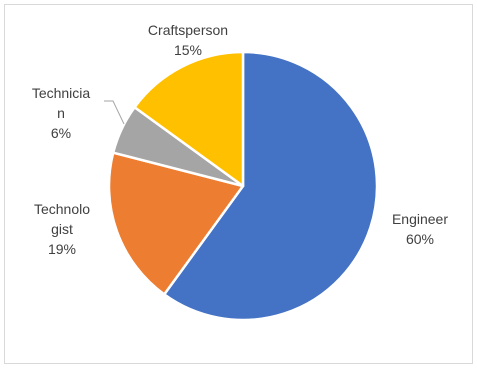  Describe the element at coordinates (62, 229) in the screenshot. I see `data-label-technologist: Technolo gist 19%` at that location.